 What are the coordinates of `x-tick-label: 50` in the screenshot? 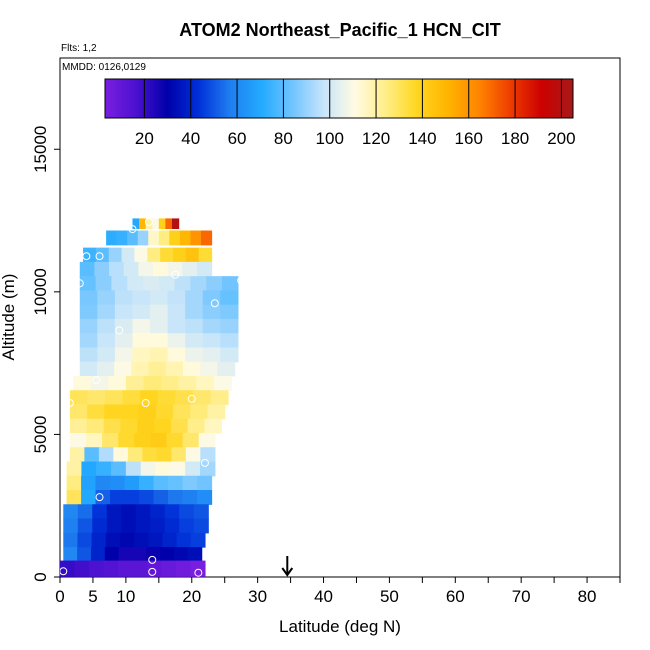 It's located at (389, 596).